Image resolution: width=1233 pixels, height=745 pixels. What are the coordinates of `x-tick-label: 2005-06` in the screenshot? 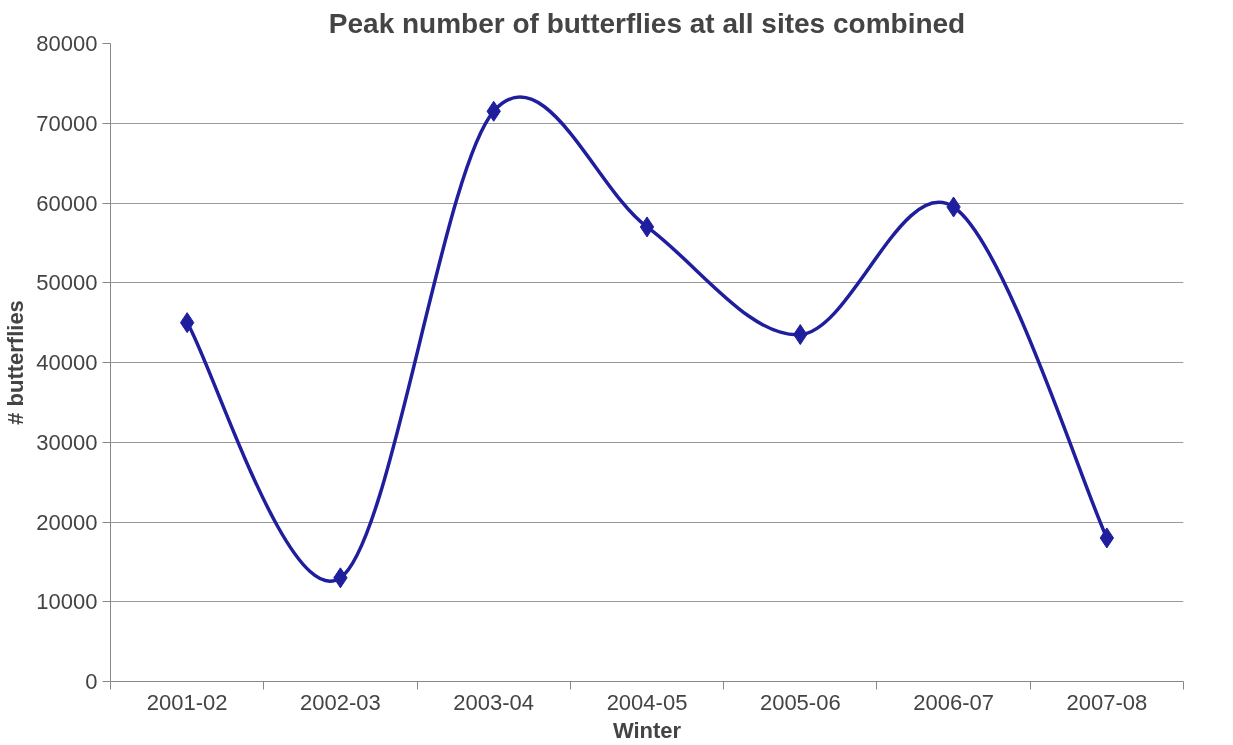 It's located at (800, 702).